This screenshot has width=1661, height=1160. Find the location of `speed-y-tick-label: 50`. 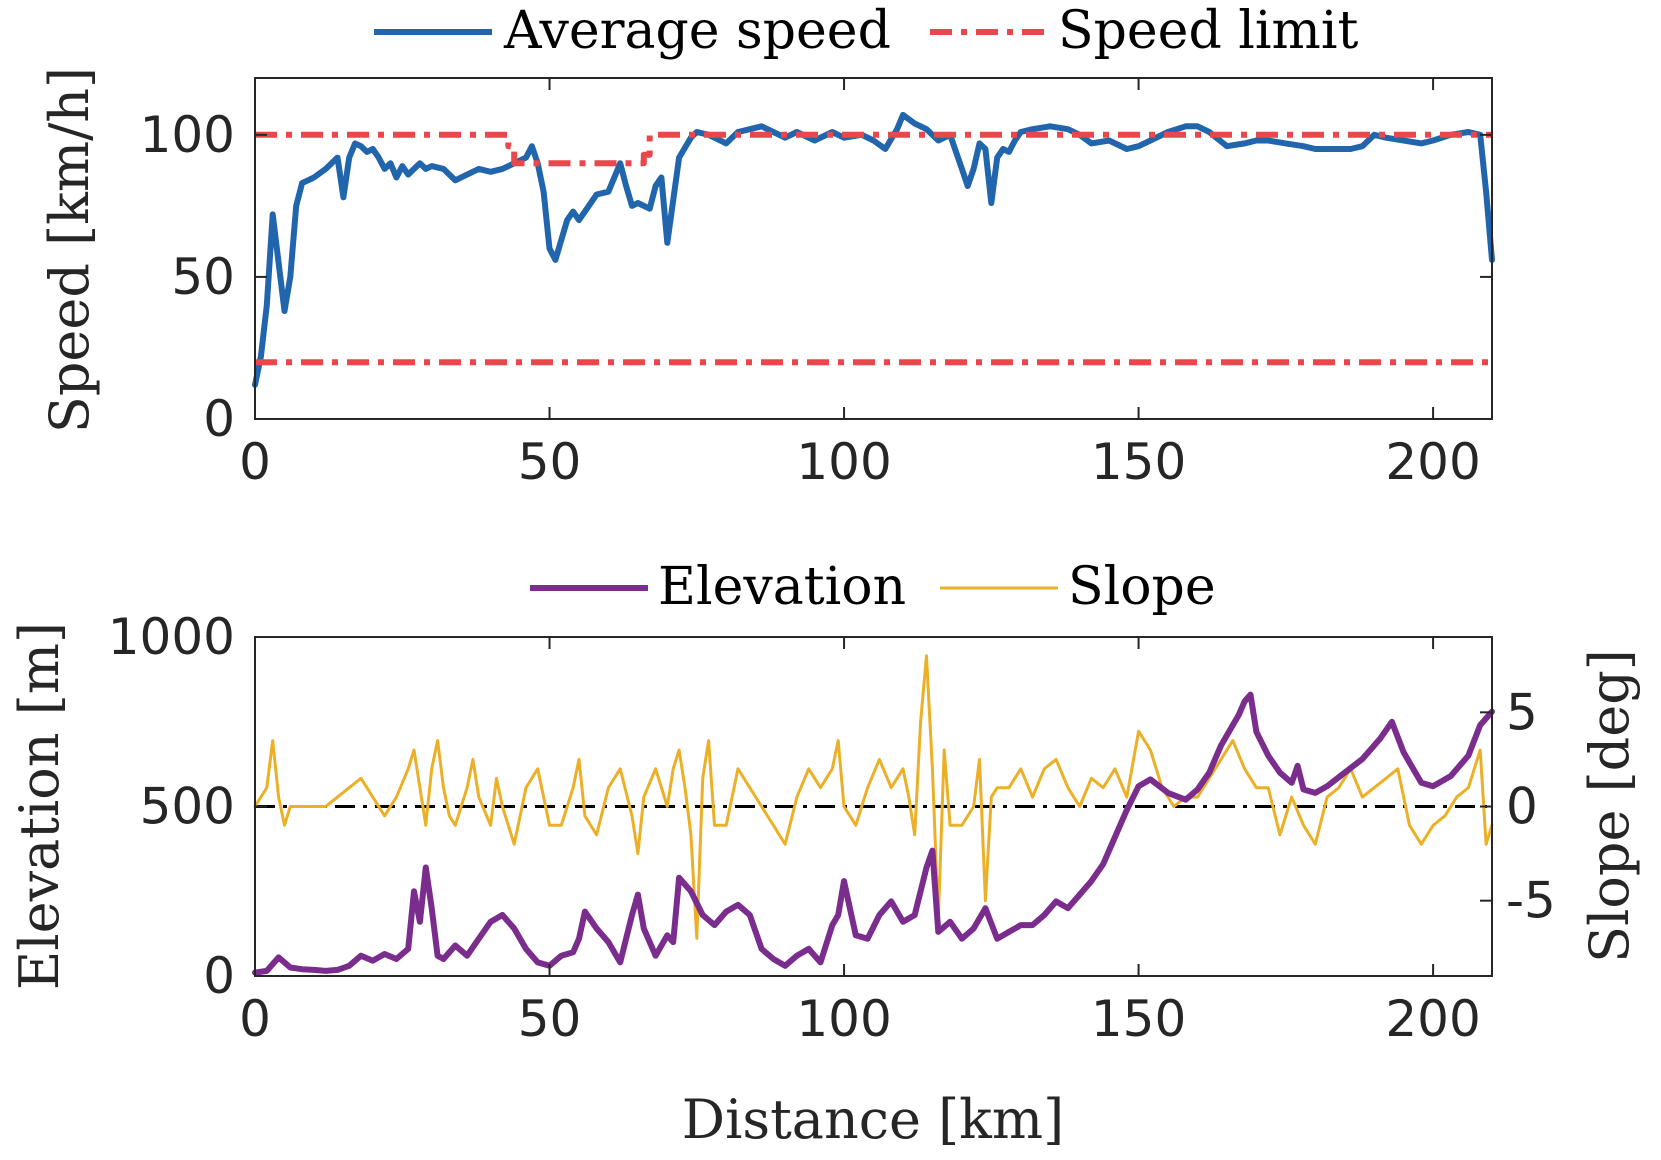

speed-y-tick-label: 50 is located at coordinates (203, 277).